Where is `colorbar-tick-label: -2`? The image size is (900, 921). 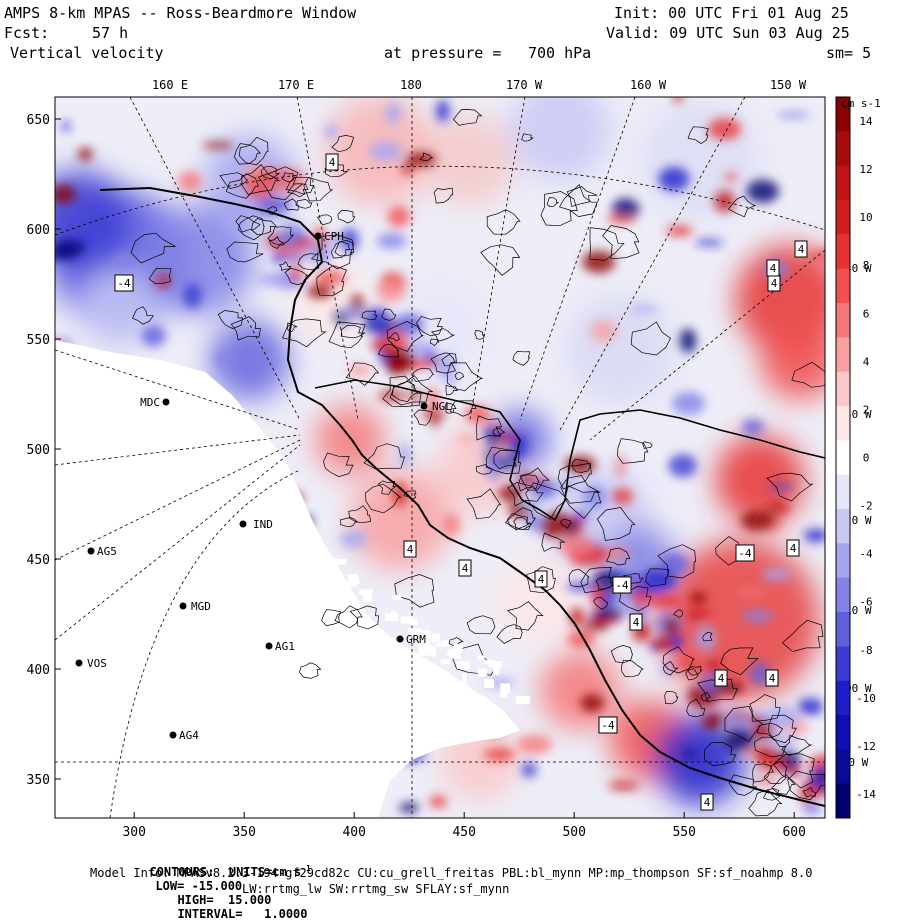
colorbar-tick-label: -2 is located at coordinates (865, 506).